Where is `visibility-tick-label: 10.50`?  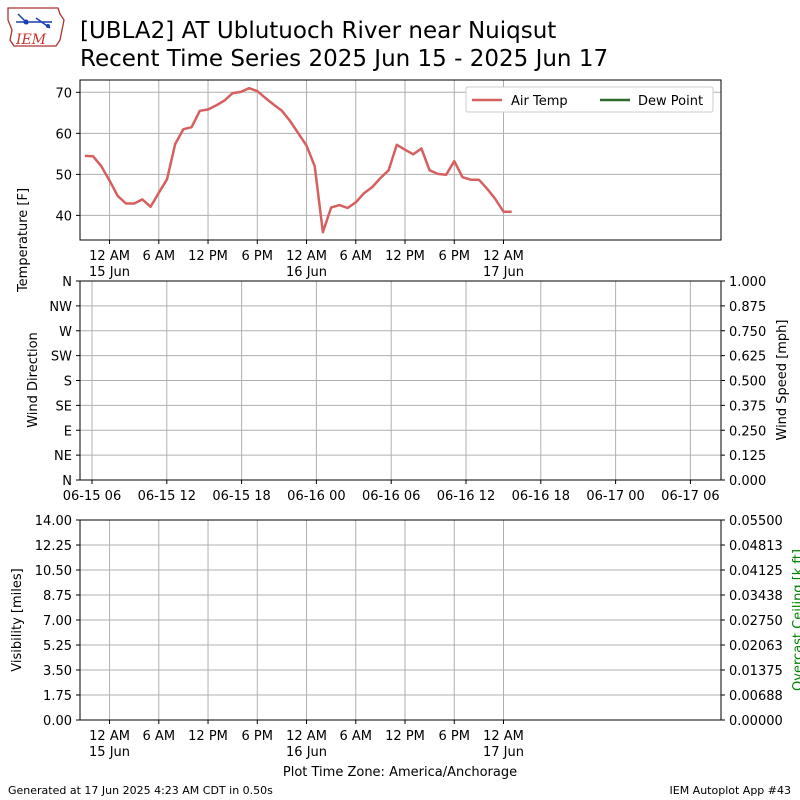 visibility-tick-label: 10.50 is located at coordinates (53, 571).